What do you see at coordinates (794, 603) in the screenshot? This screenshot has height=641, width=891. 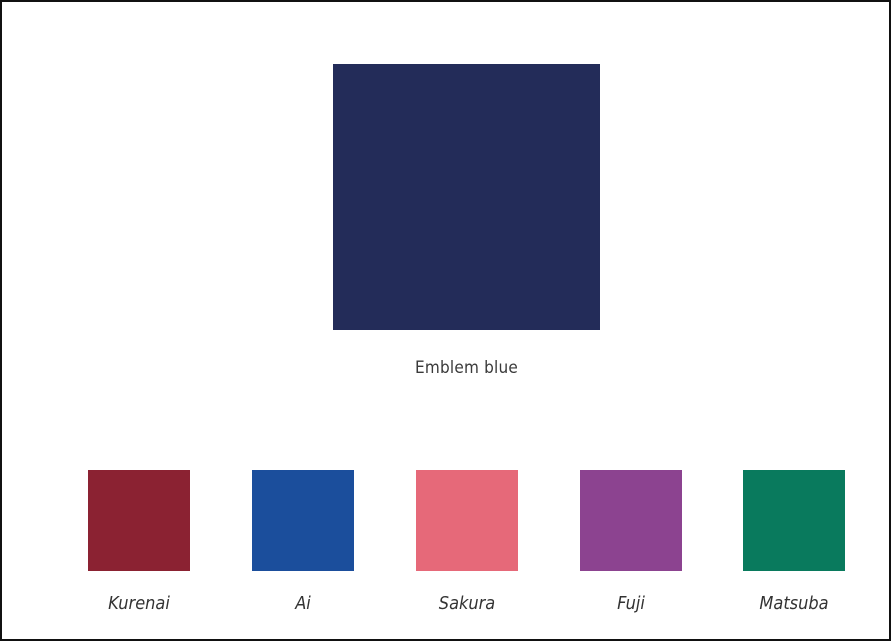 I see `matsuba-label: Matsuba` at bounding box center [794, 603].